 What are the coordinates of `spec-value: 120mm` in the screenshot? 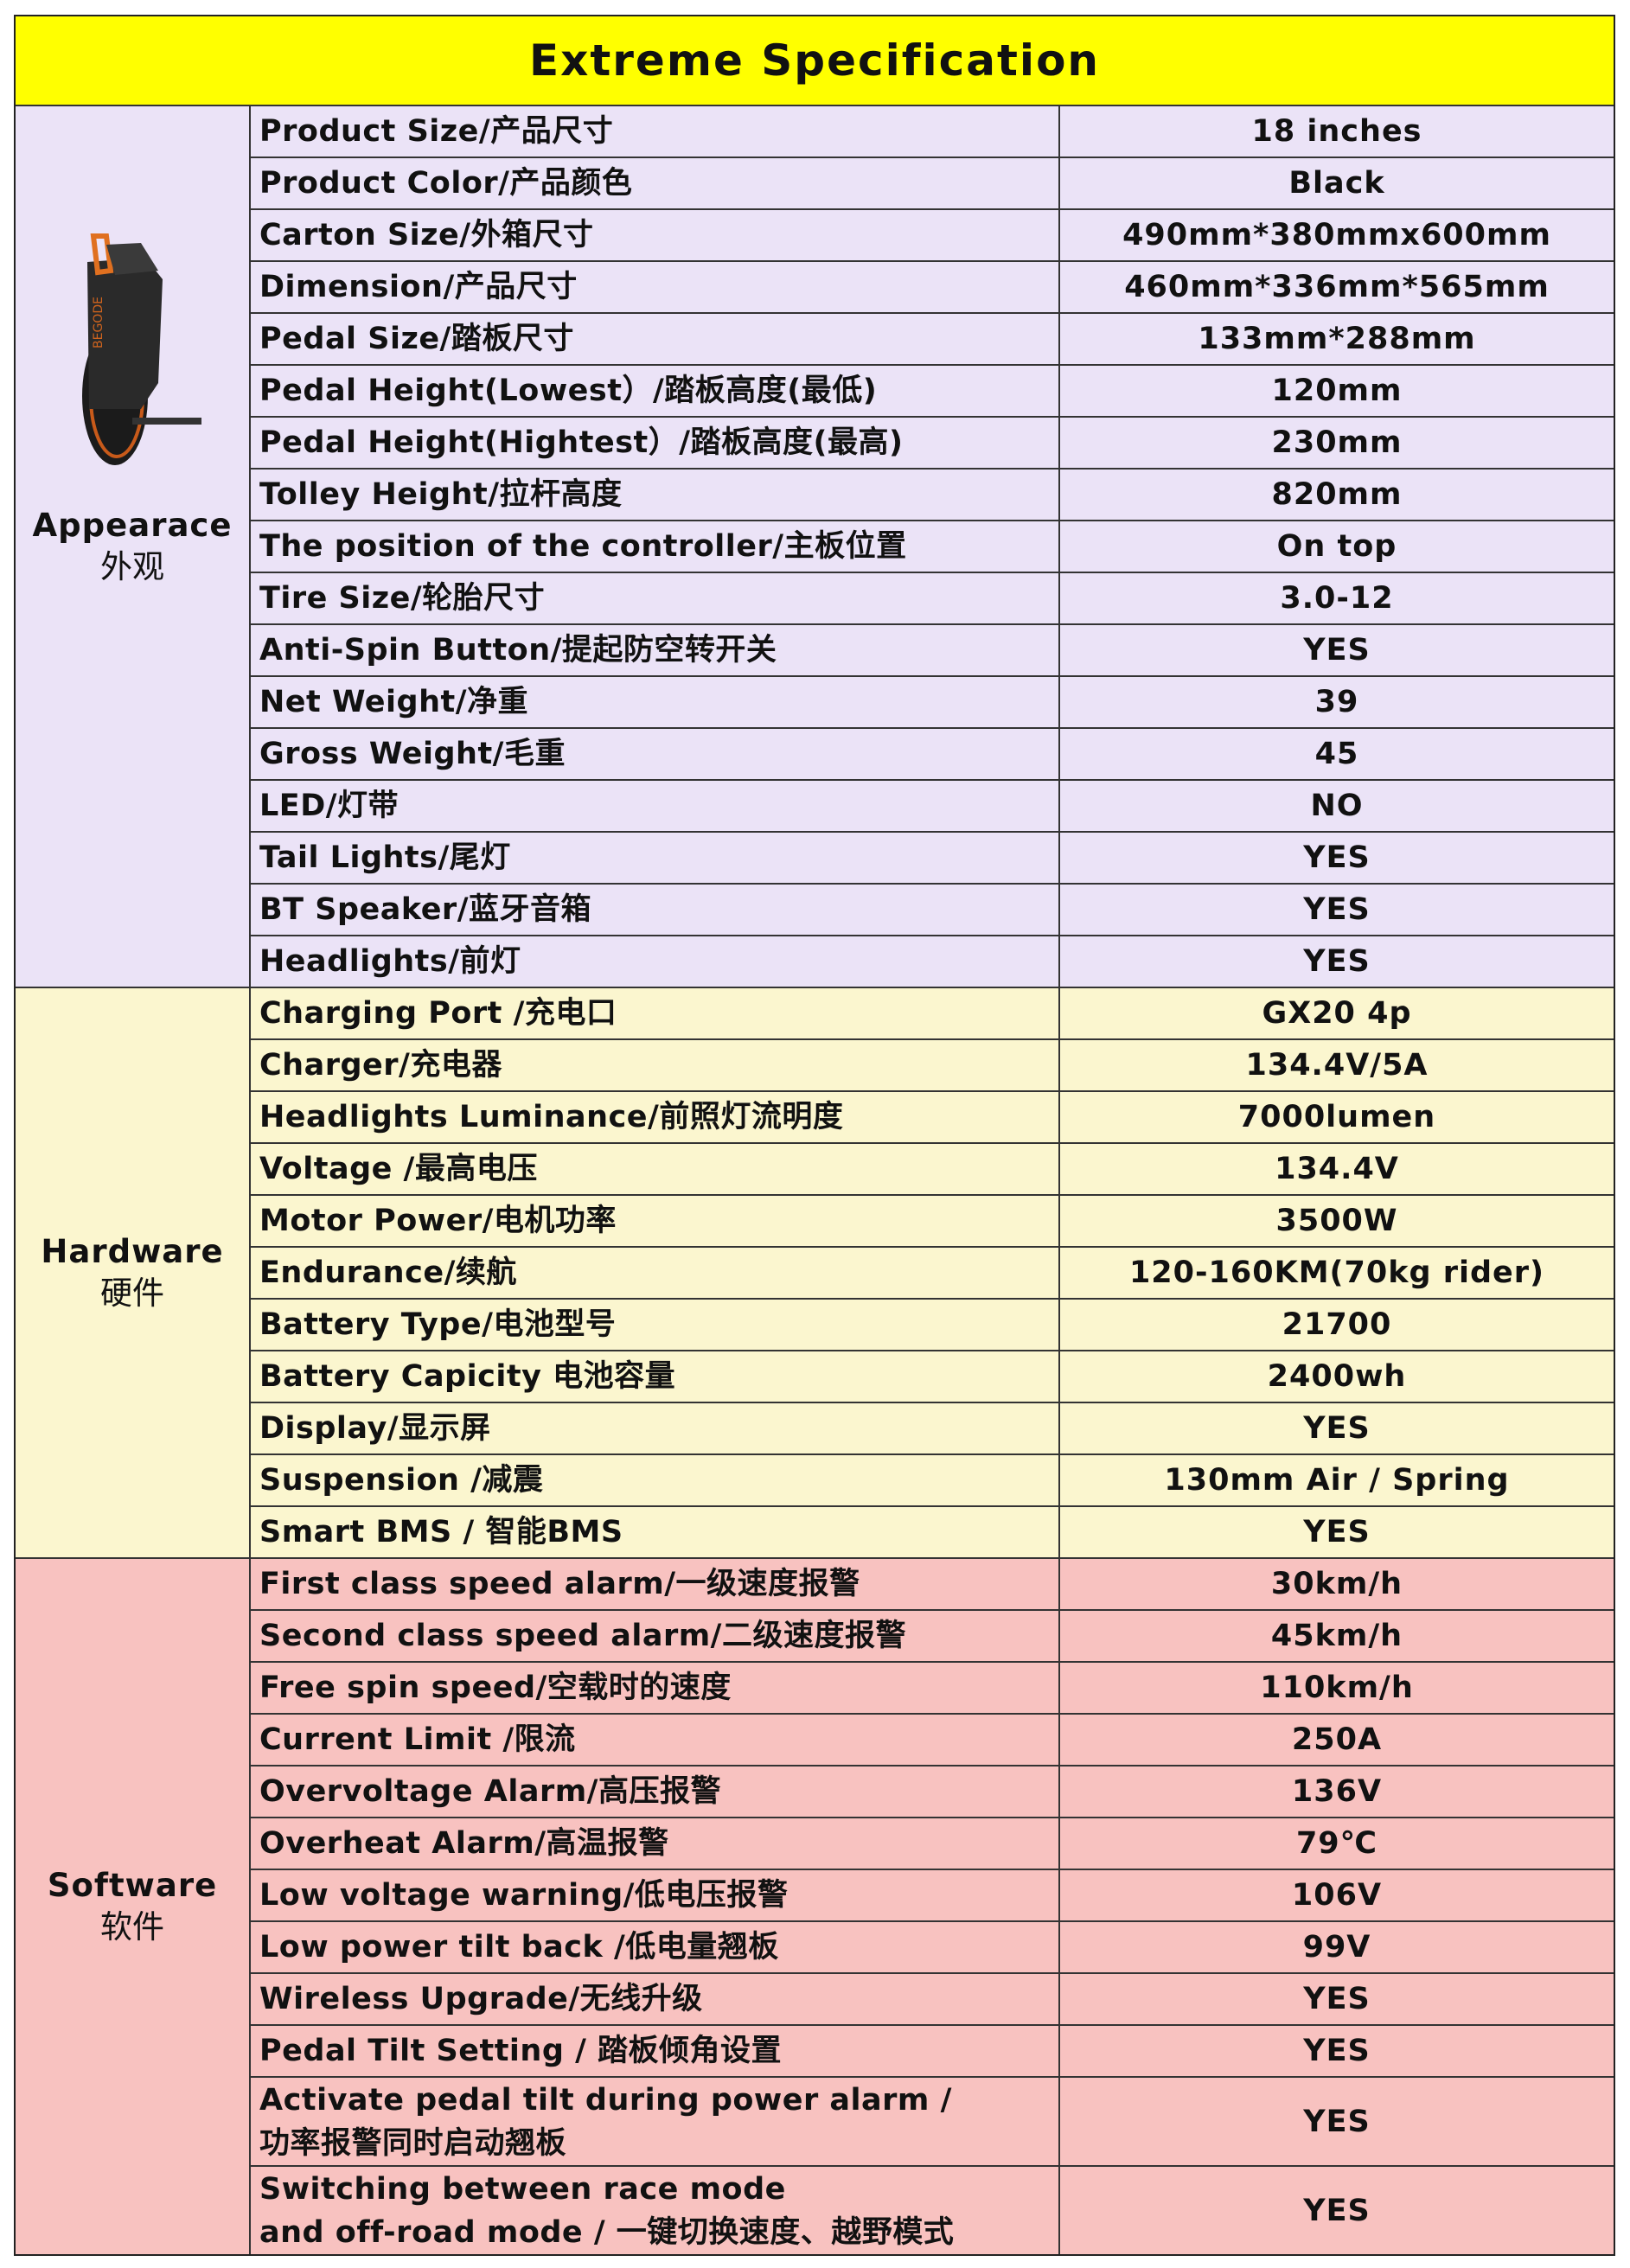 It's located at (1337, 391).